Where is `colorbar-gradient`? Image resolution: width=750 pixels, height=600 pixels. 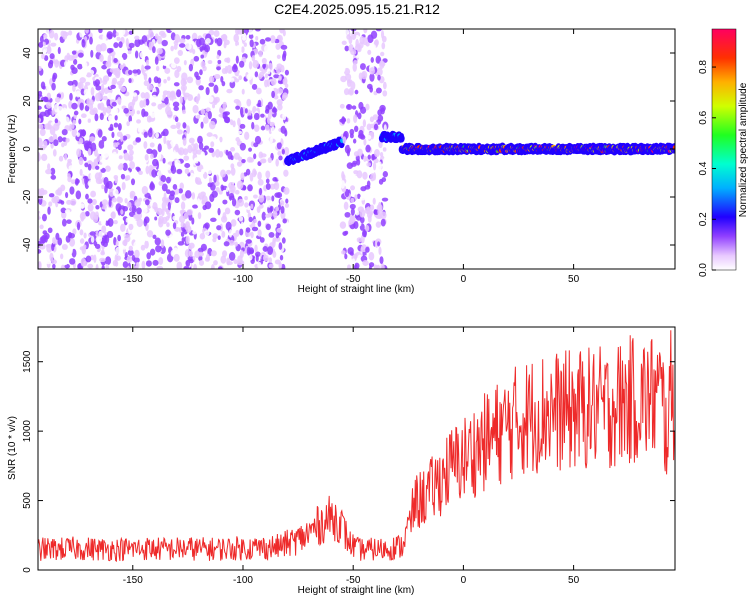 colorbar-gradient is located at coordinates (724, 149).